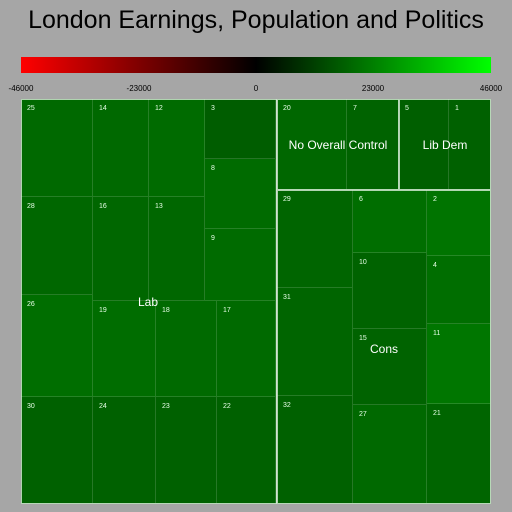  What do you see at coordinates (103, 206) in the screenshot?
I see `cell-label: 16` at bounding box center [103, 206].